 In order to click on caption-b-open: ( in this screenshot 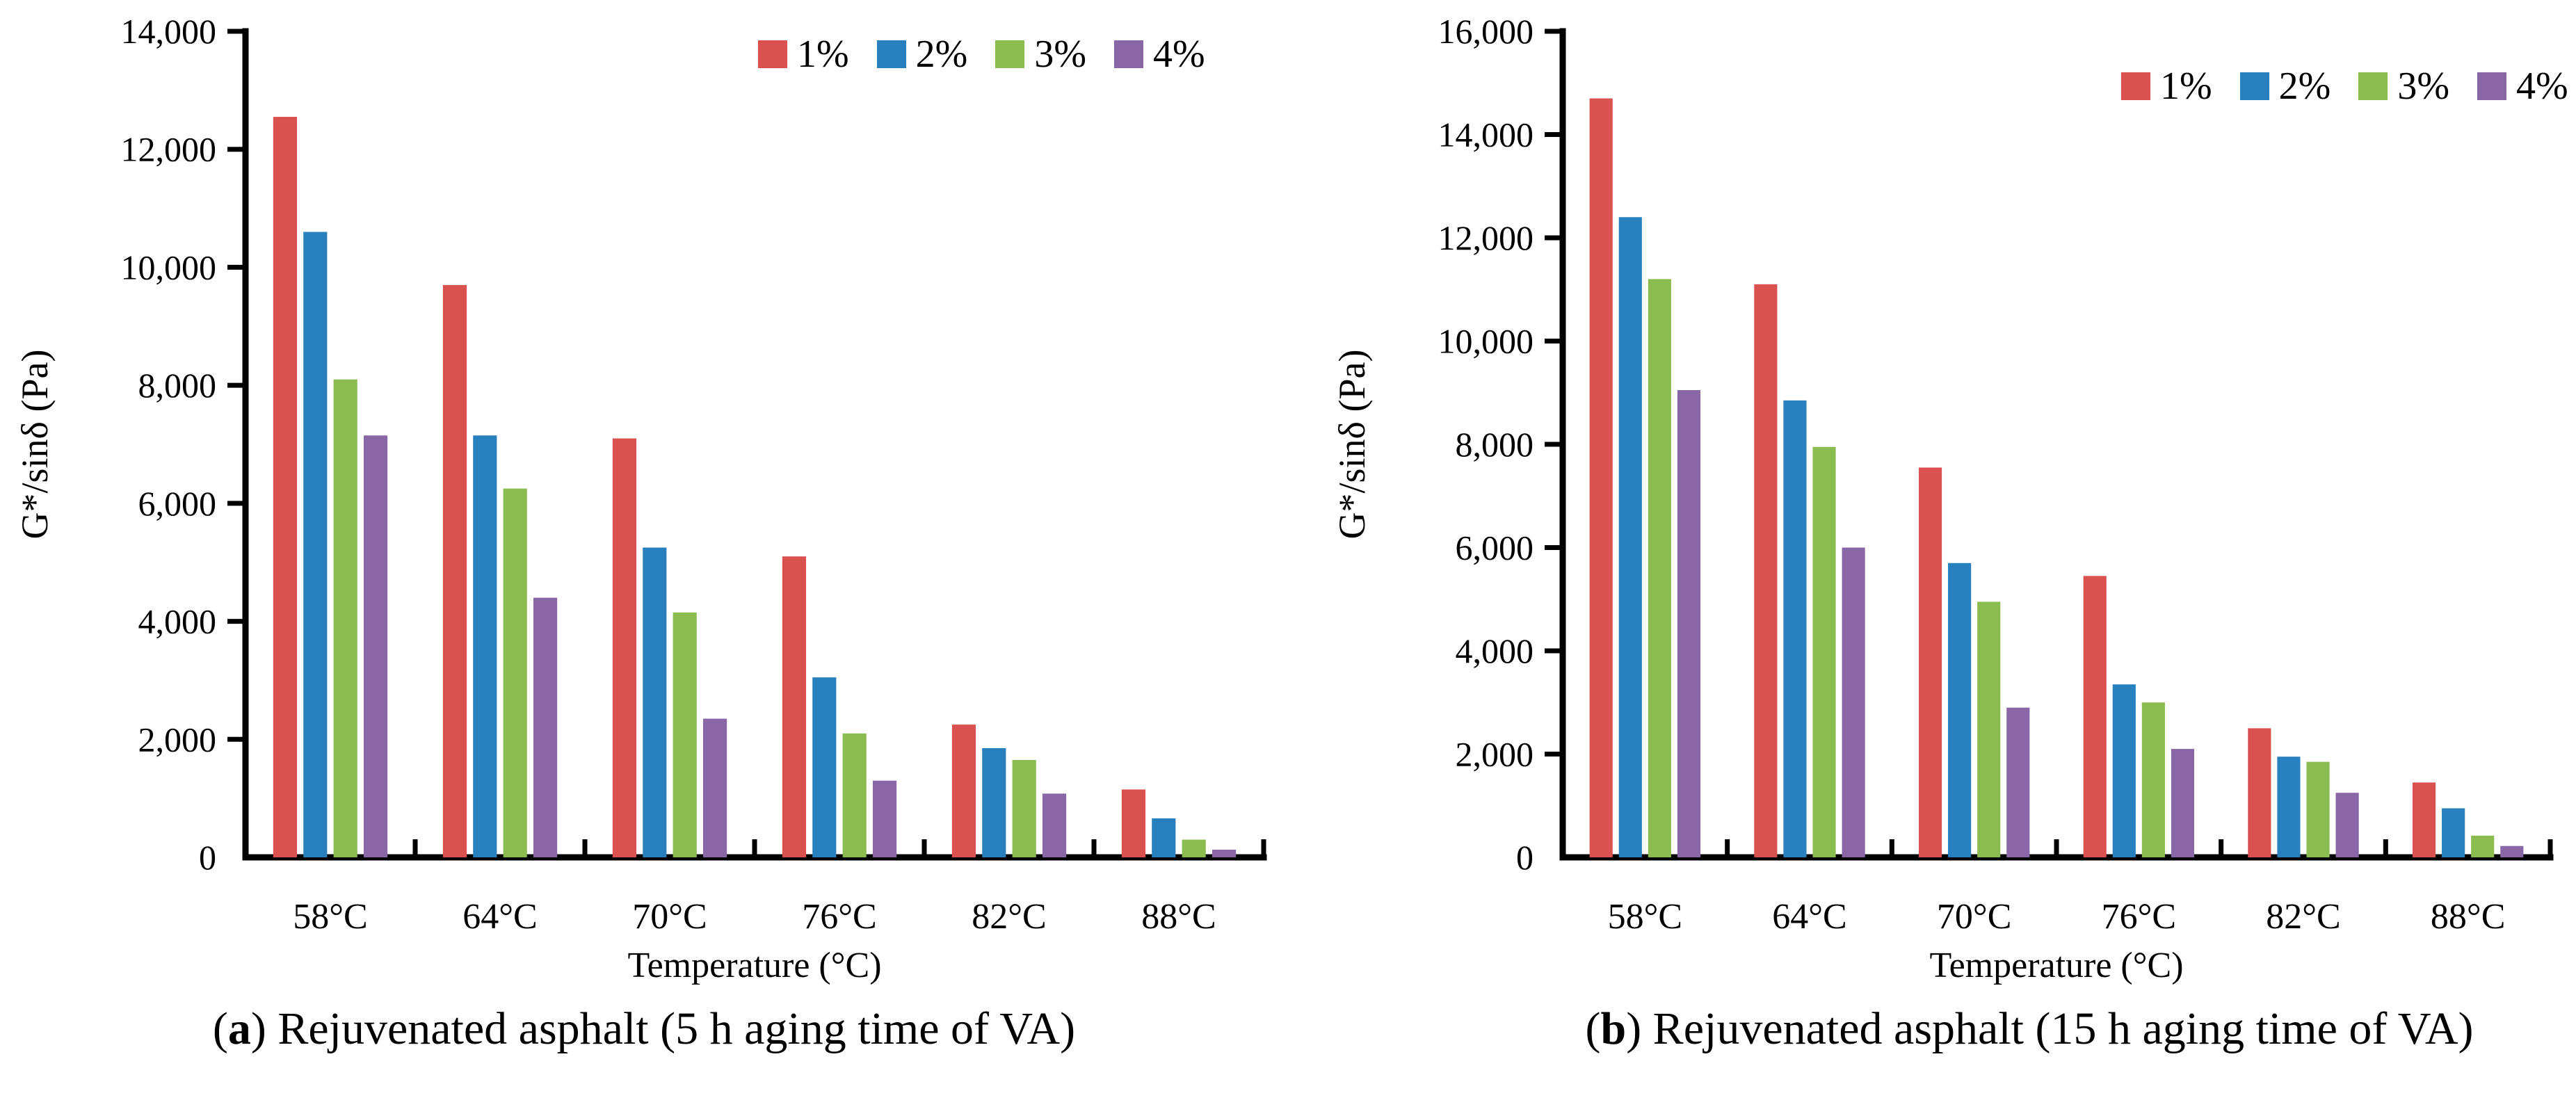, I will do `click(1593, 1028)`.